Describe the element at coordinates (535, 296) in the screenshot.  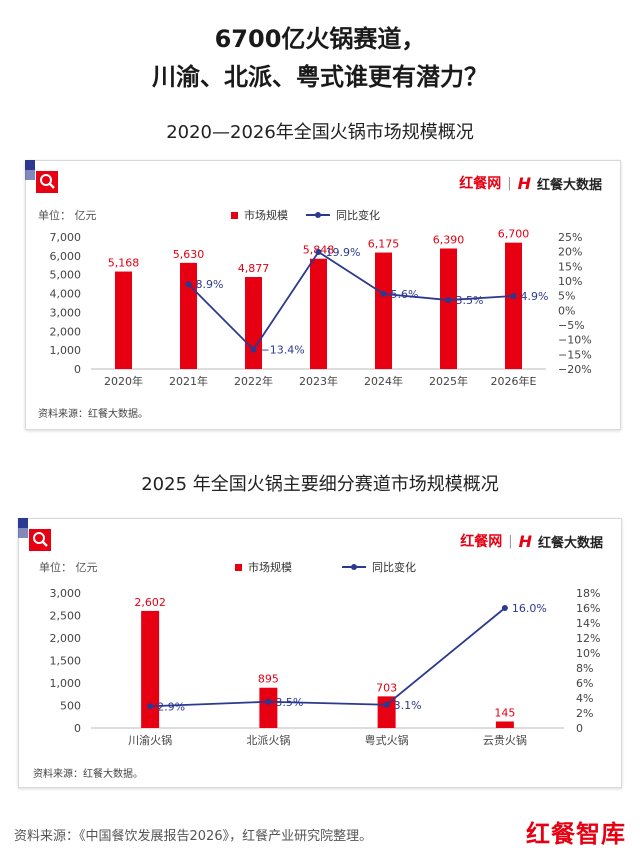
I see `line-value-label: 4.9%` at that location.